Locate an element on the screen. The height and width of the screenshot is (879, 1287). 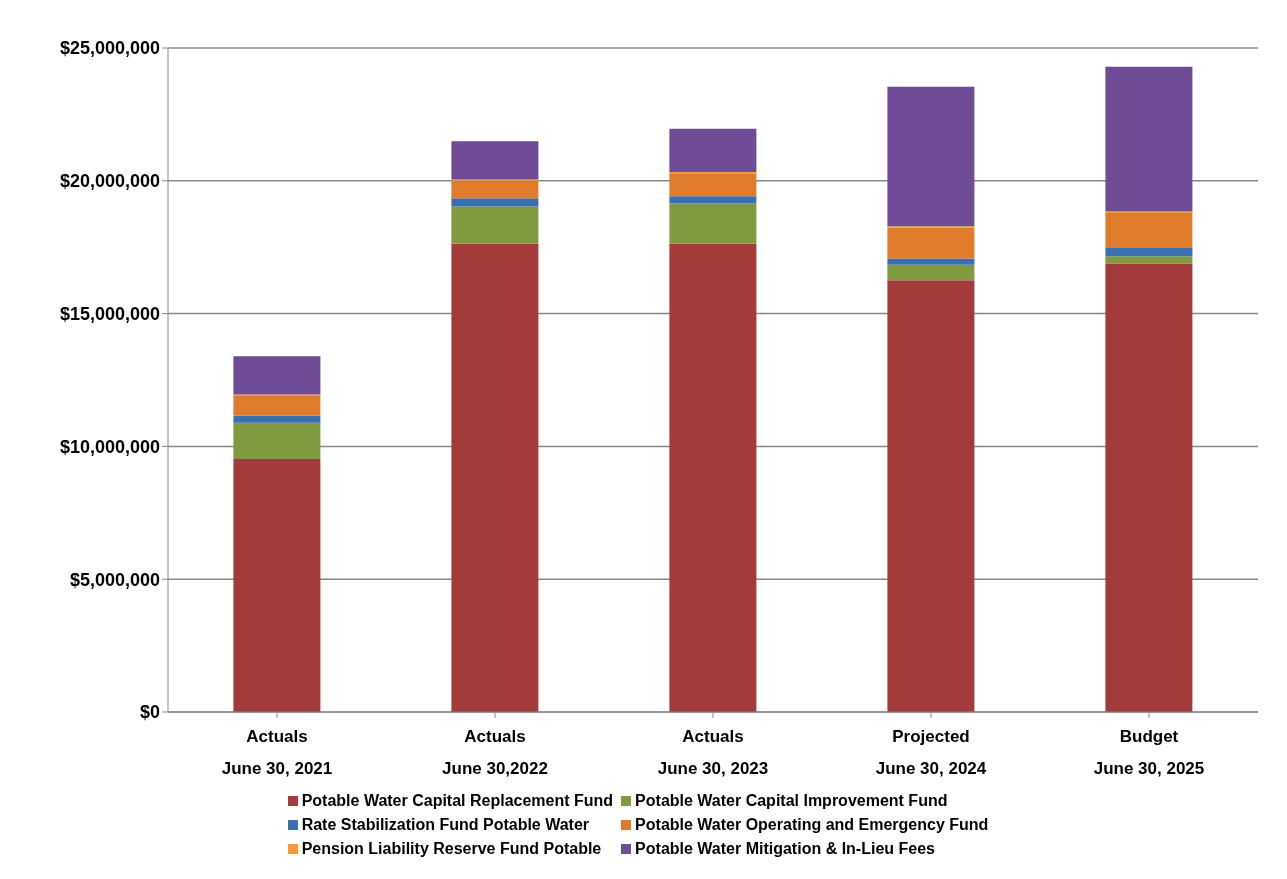
legend-label: Potable Water Capital Improvement Fund is located at coordinates (791, 801).